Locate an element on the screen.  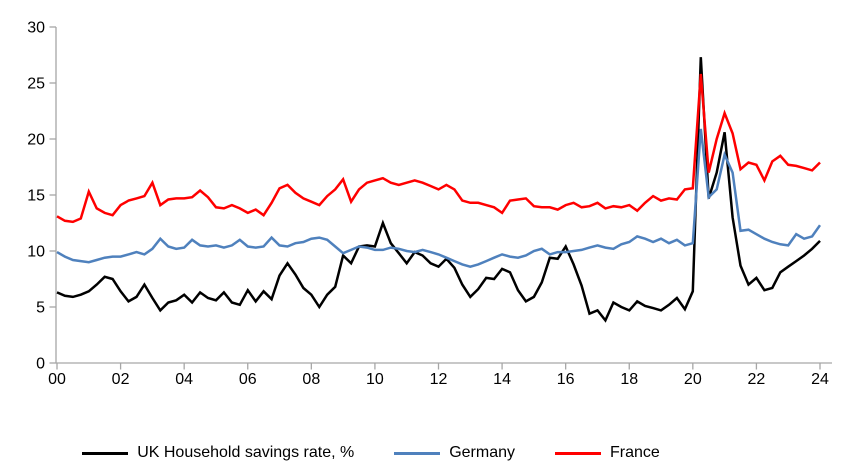
x-tick-label: 22 is located at coordinates (757, 379).